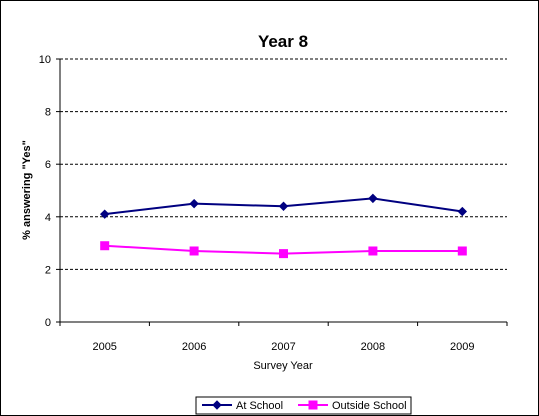  Describe the element at coordinates (194, 347) in the screenshot. I see `x-tick-label: 2006` at that location.